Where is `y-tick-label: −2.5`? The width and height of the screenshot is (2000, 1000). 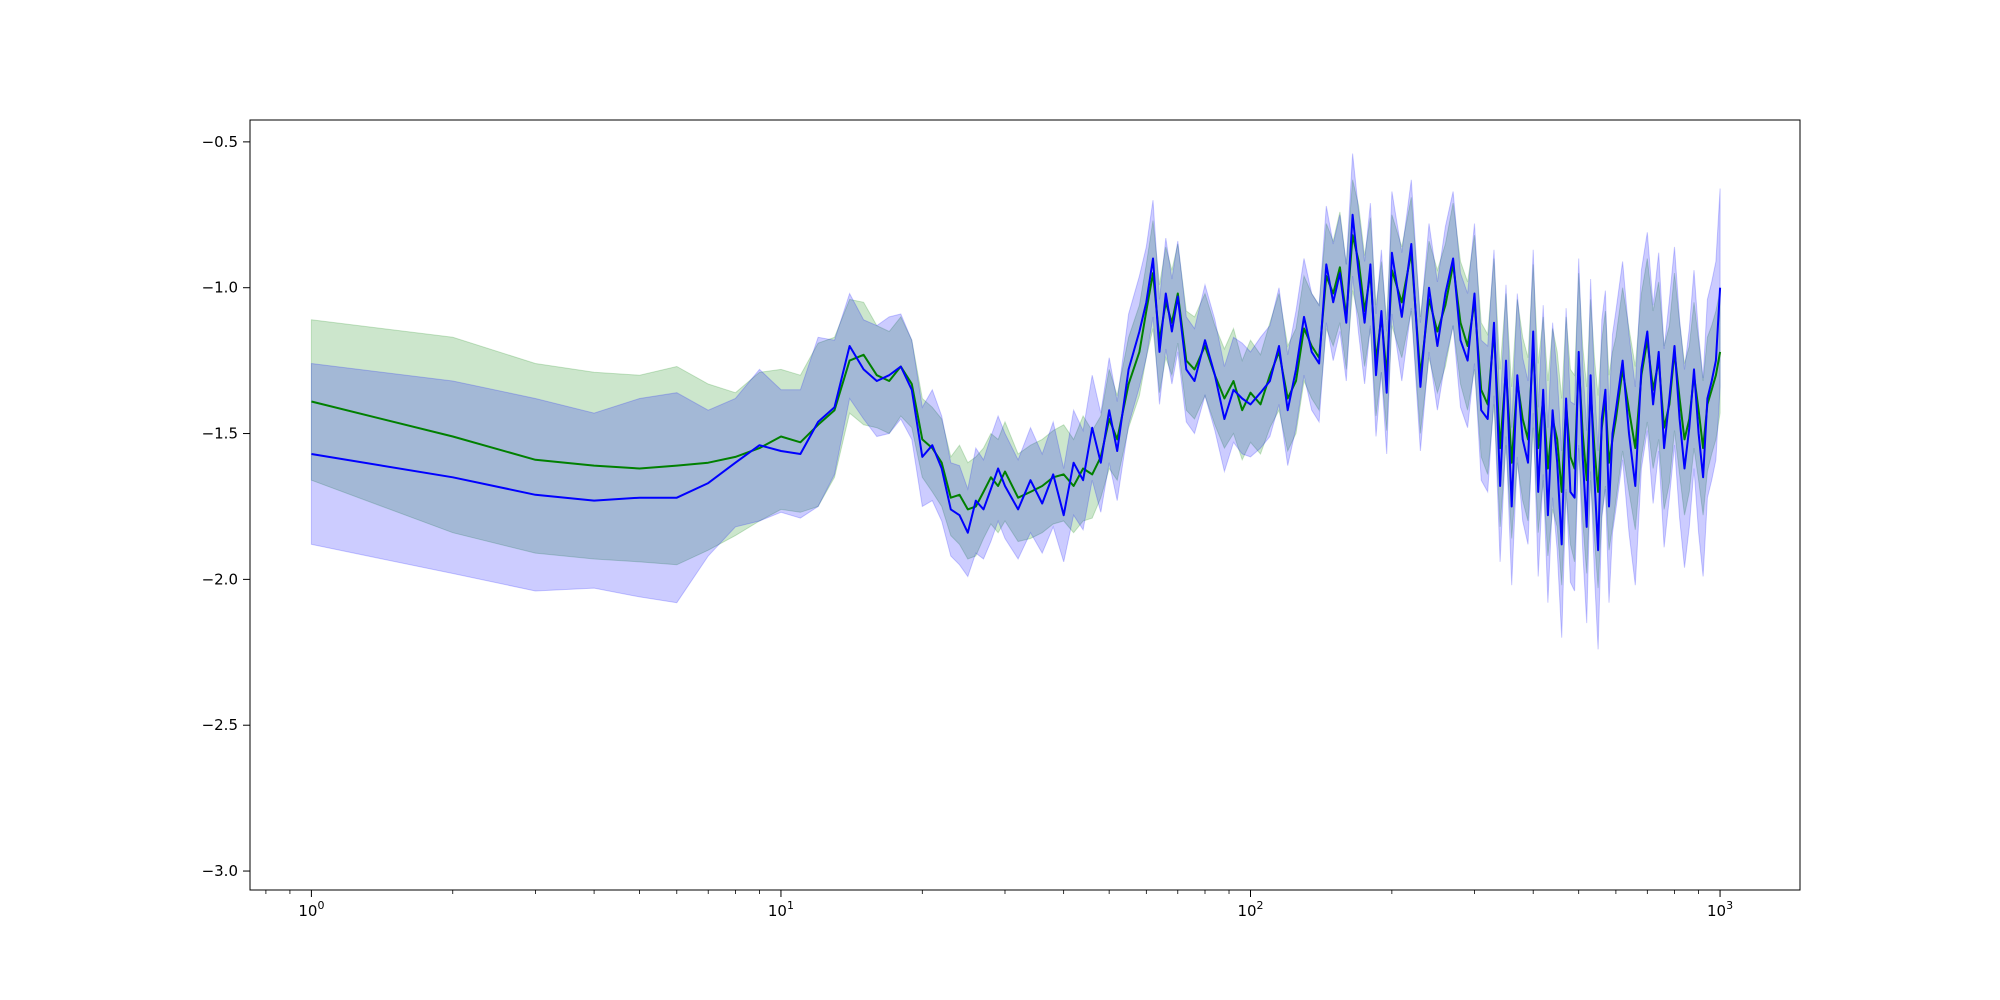 y-tick-label: −2.5 is located at coordinates (220, 725).